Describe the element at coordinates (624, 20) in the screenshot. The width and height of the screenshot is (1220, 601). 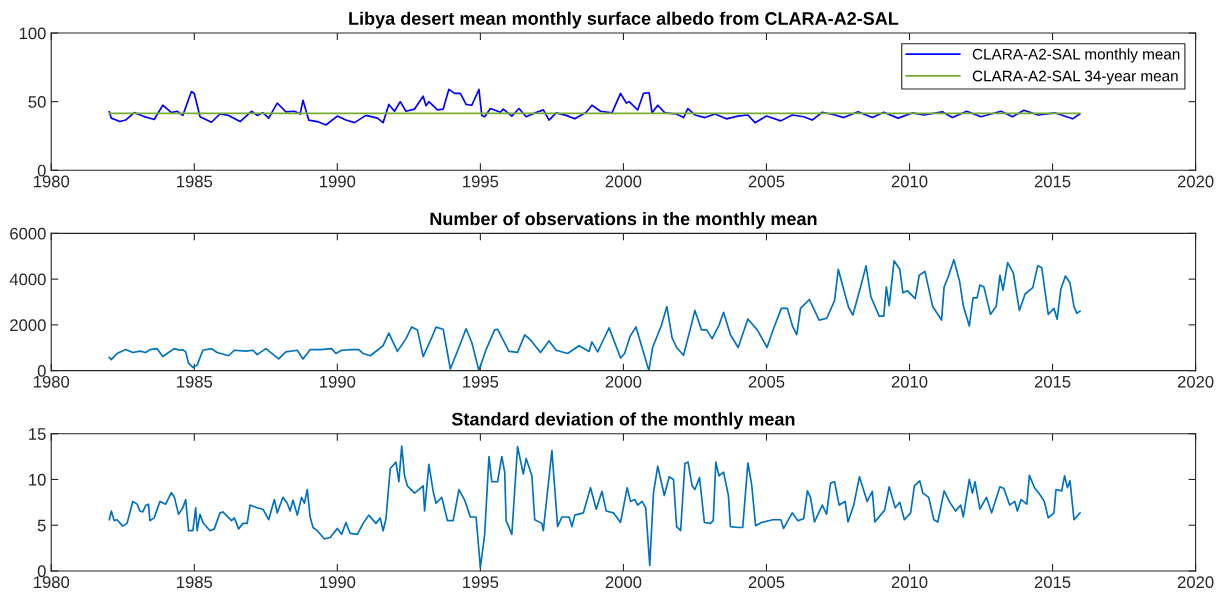
I see `chart-title: Libya desert mean monthly surface albedo from CLARA-A2-SAL` at that location.